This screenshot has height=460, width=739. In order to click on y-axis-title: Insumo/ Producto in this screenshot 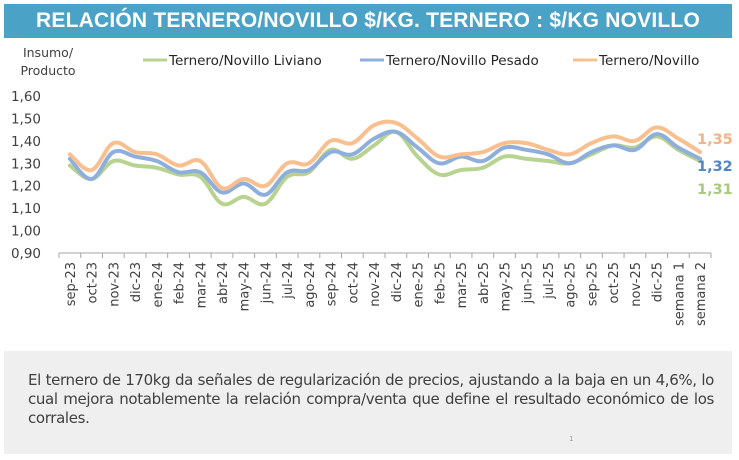, I will do `click(47, 61)`.